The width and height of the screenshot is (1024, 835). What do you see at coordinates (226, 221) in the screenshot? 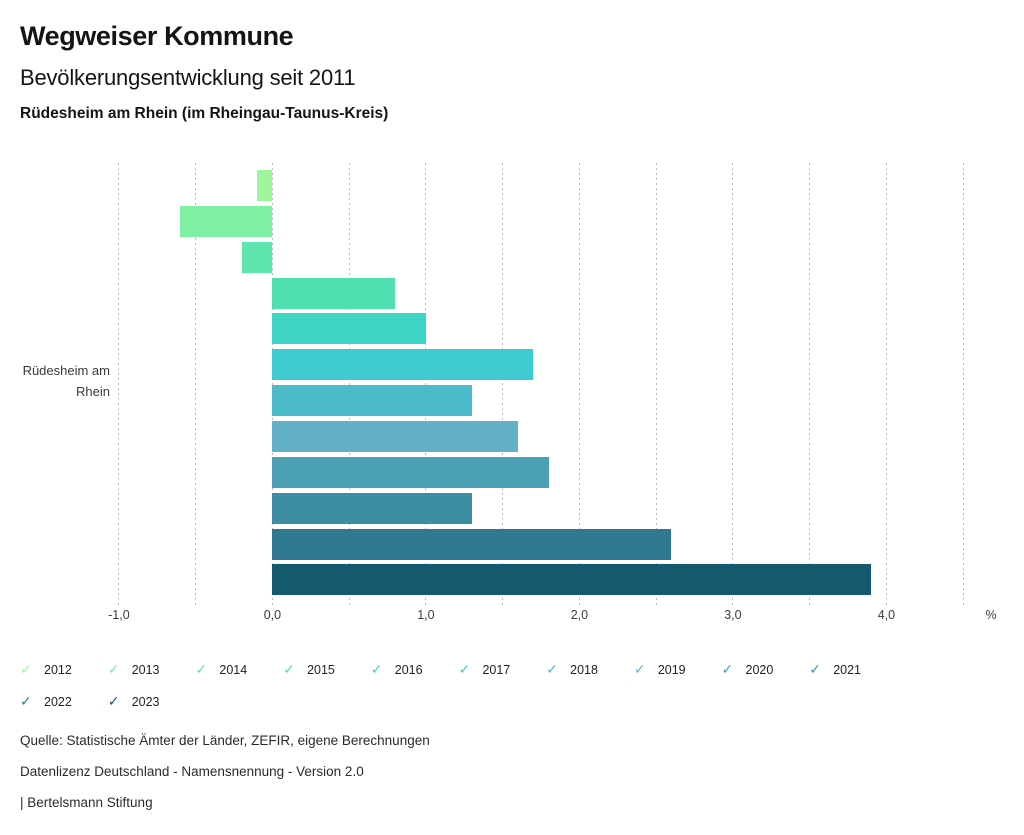
I see `bar-2013` at bounding box center [226, 221].